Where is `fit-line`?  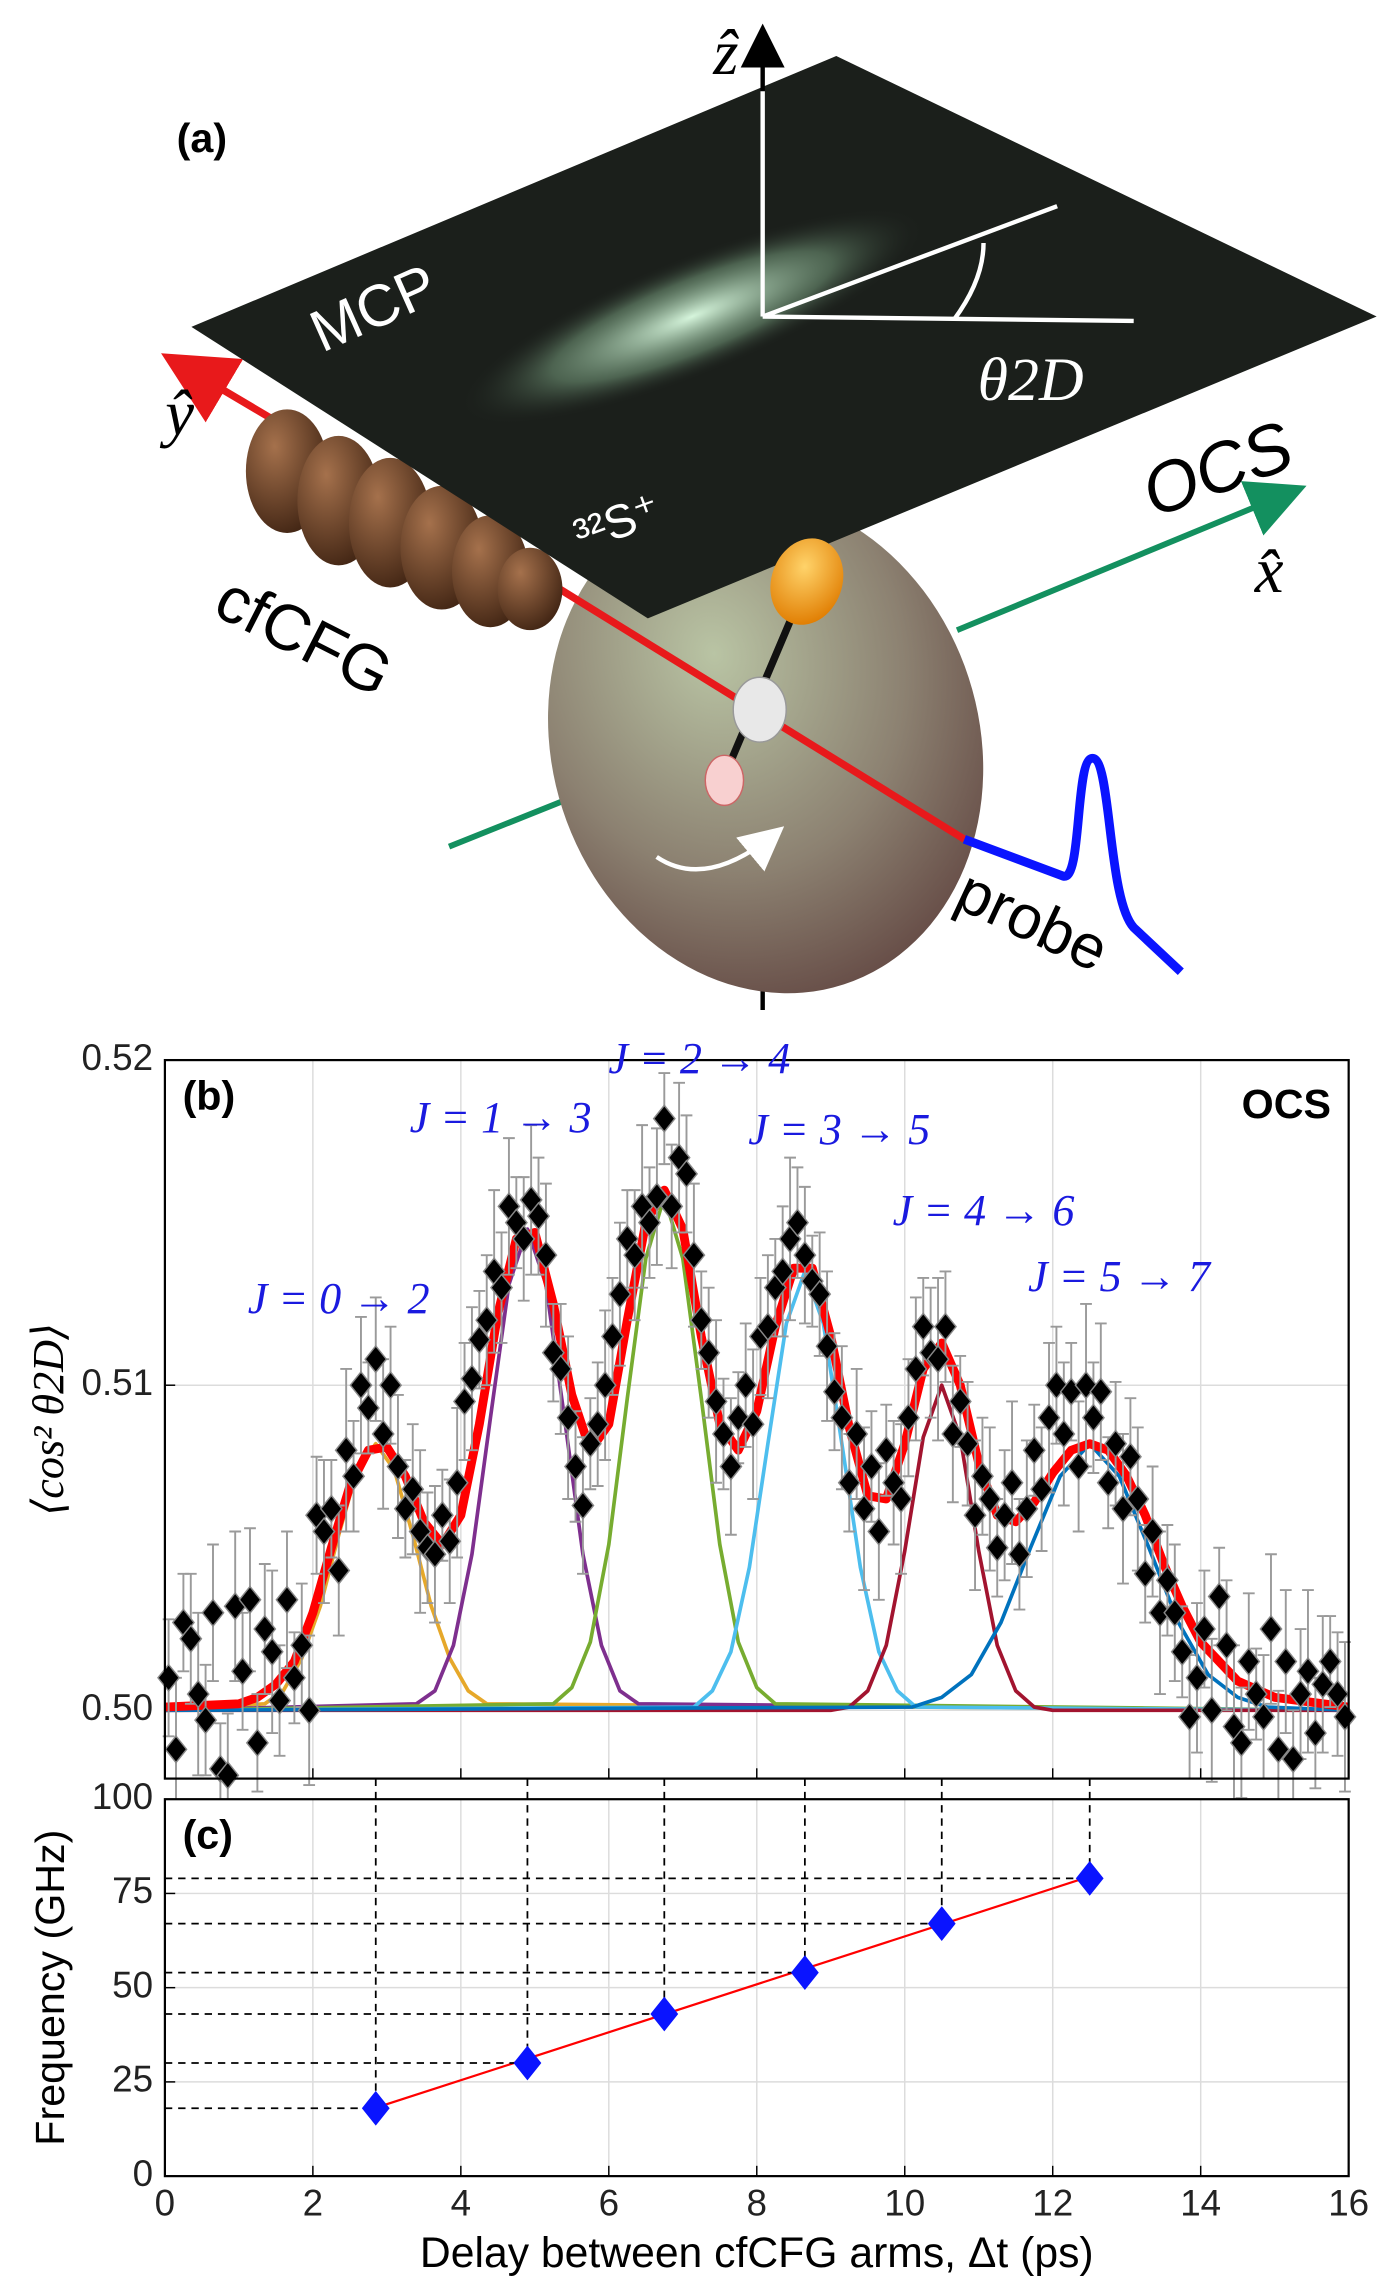 fit-line is located at coordinates (729, 1993).